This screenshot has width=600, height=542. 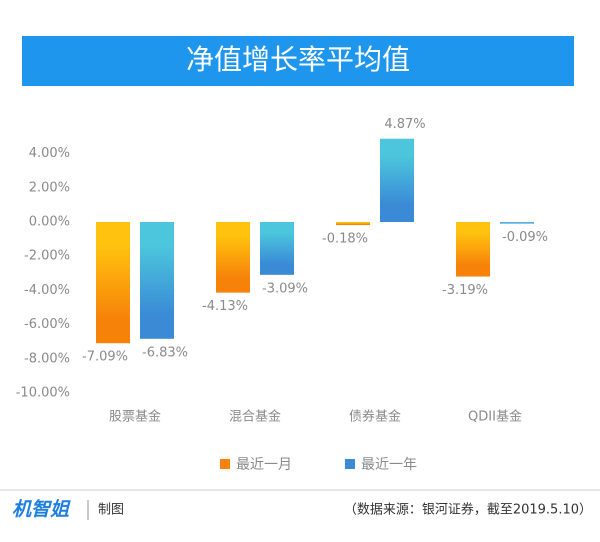 What do you see at coordinates (389, 465) in the screenshot?
I see `legend-label: 最近一年` at bounding box center [389, 465].